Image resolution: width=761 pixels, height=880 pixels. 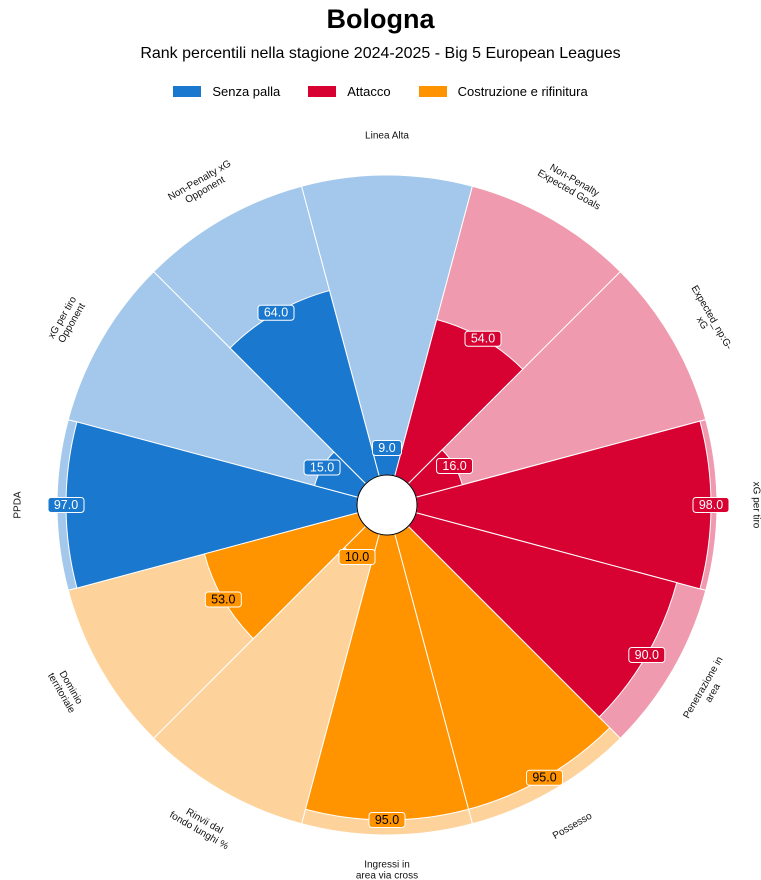 What do you see at coordinates (201, 826) in the screenshot?
I see `category-label-rinvii-dal-fondo-lunghi: Rinvii dalfondo lunghi %` at bounding box center [201, 826].